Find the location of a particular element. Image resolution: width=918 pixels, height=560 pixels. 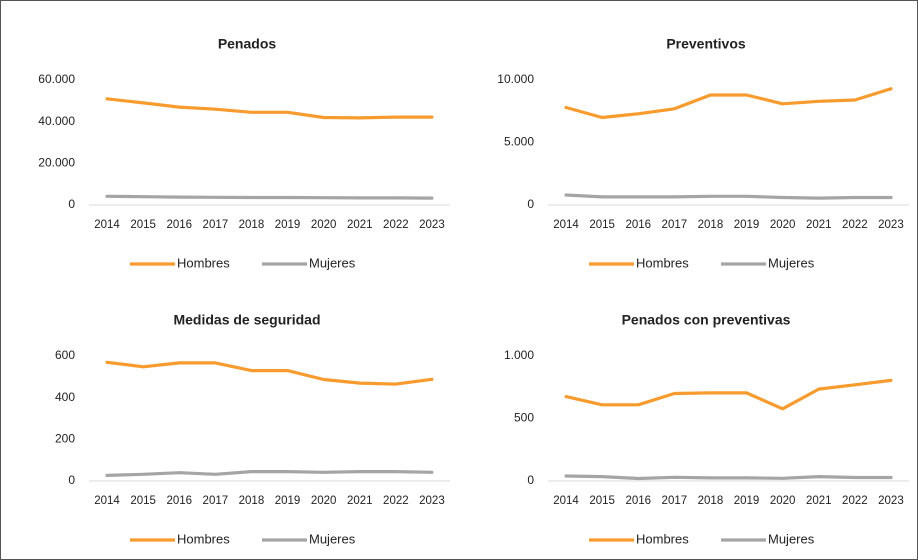

chart-title: Preventivos is located at coordinates (706, 44).